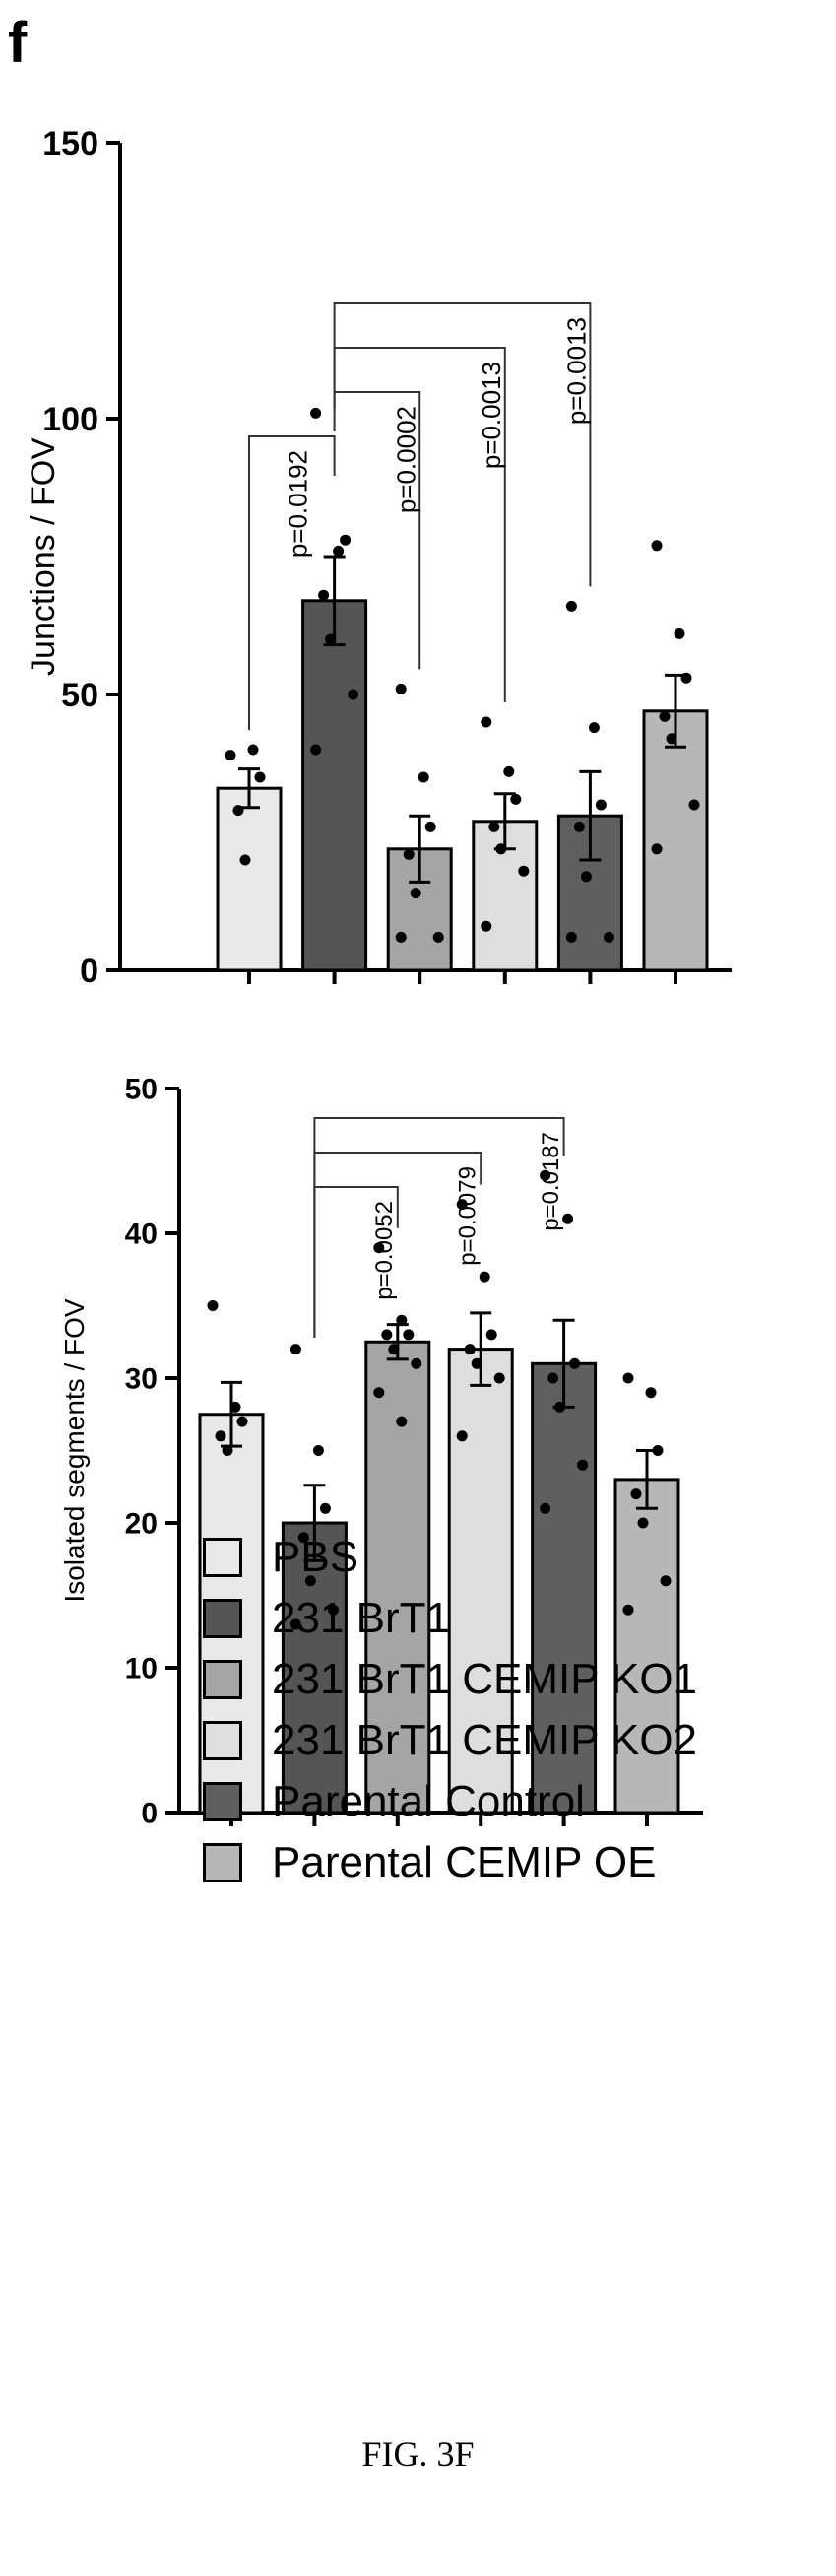 The height and width of the screenshot is (2576, 836). What do you see at coordinates (464, 1862) in the screenshot?
I see `legend-label: Parental CEMIP OE` at bounding box center [464, 1862].